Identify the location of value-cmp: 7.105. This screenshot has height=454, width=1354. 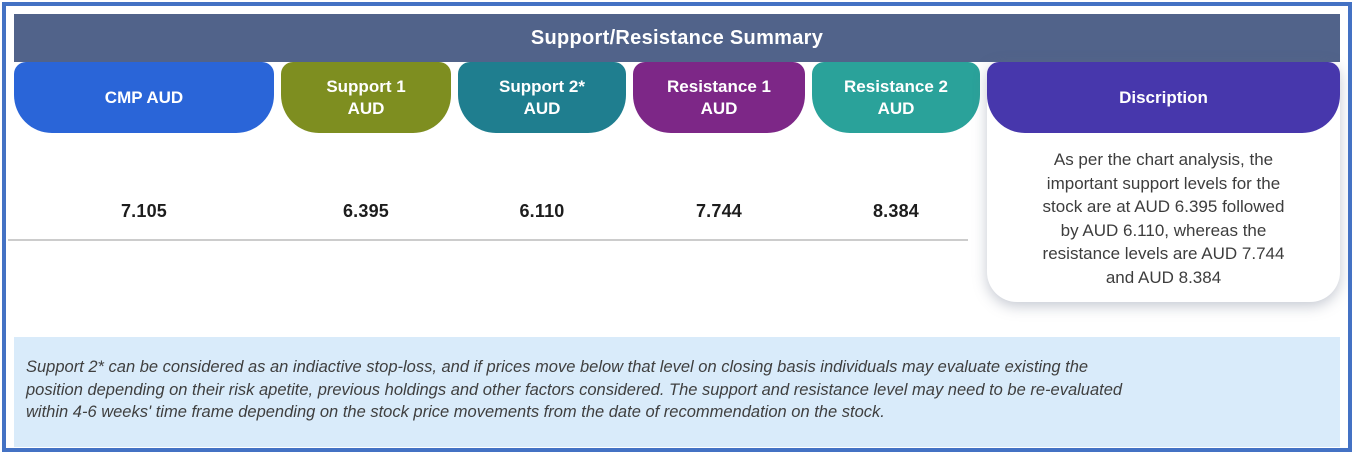
(144, 210).